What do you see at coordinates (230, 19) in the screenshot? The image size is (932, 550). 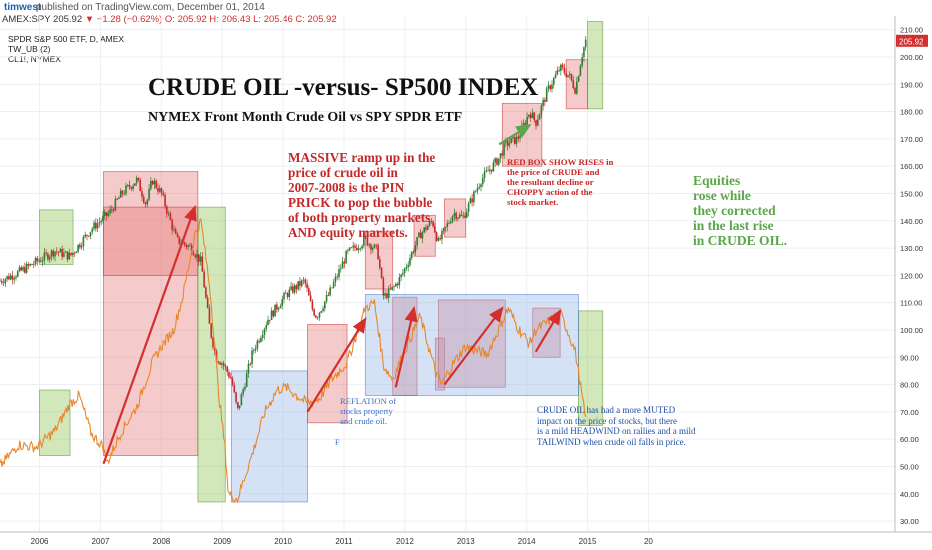 I see `high-value: H: 206.43` at bounding box center [230, 19].